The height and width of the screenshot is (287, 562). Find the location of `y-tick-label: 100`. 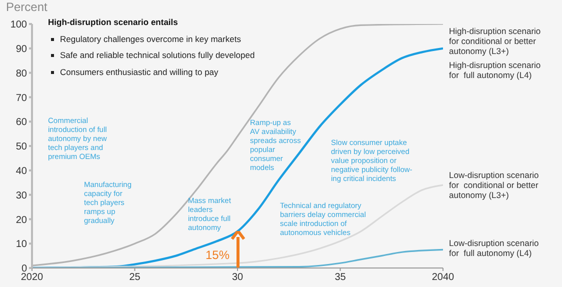

y-tick-label: 100 is located at coordinates (19, 25).